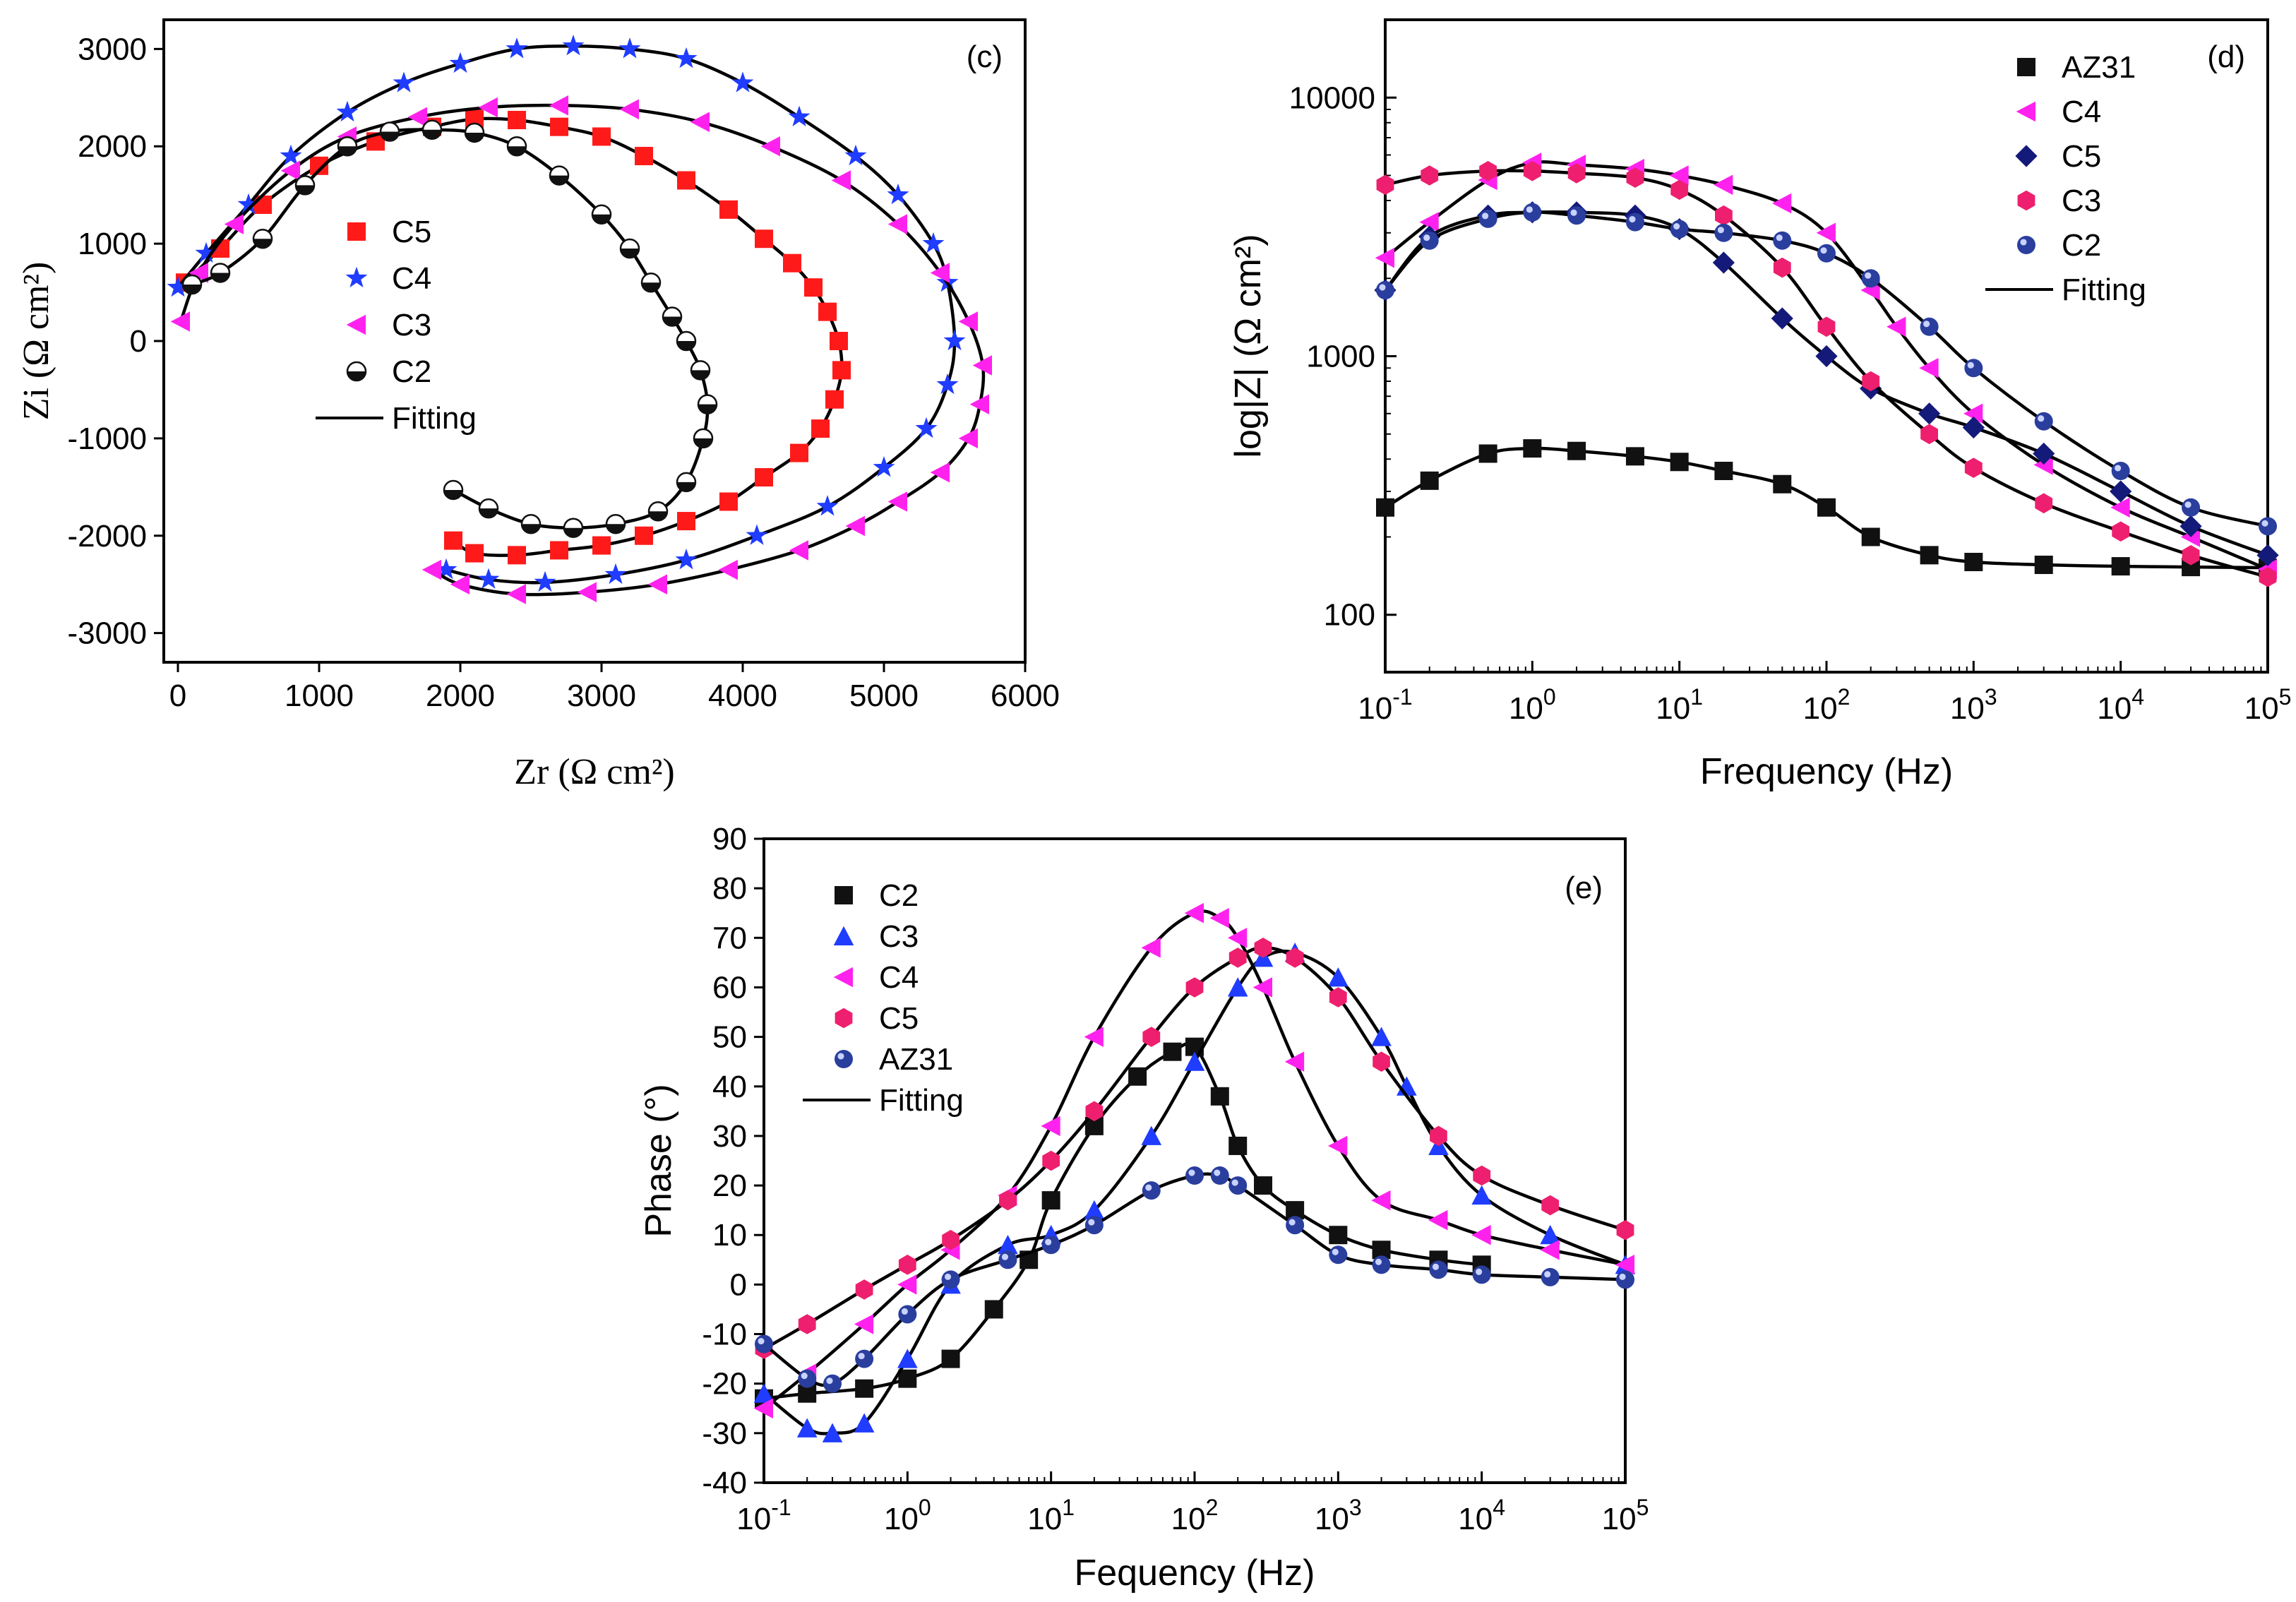 This screenshot has height=1602, width=2296. I want to click on legend-label-c4: C4, so click(2081, 112).